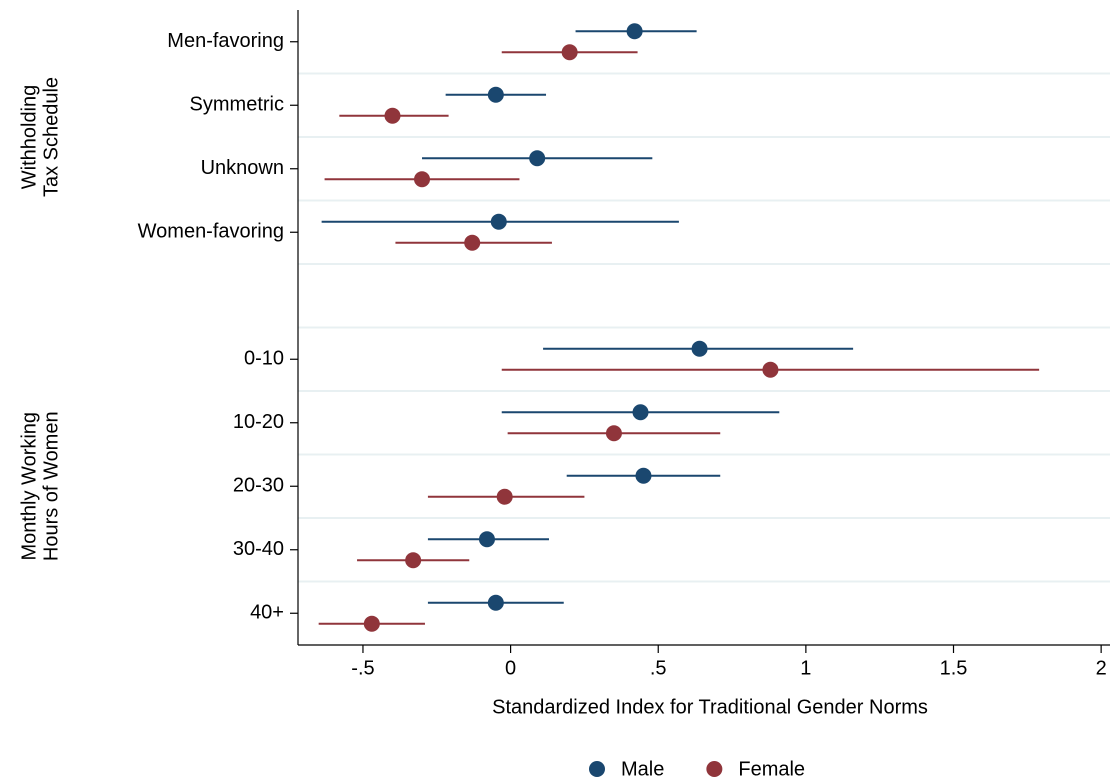 The height and width of the screenshot is (782, 1113). What do you see at coordinates (658, 668) in the screenshot?
I see `x-tick-label: .5` at bounding box center [658, 668].